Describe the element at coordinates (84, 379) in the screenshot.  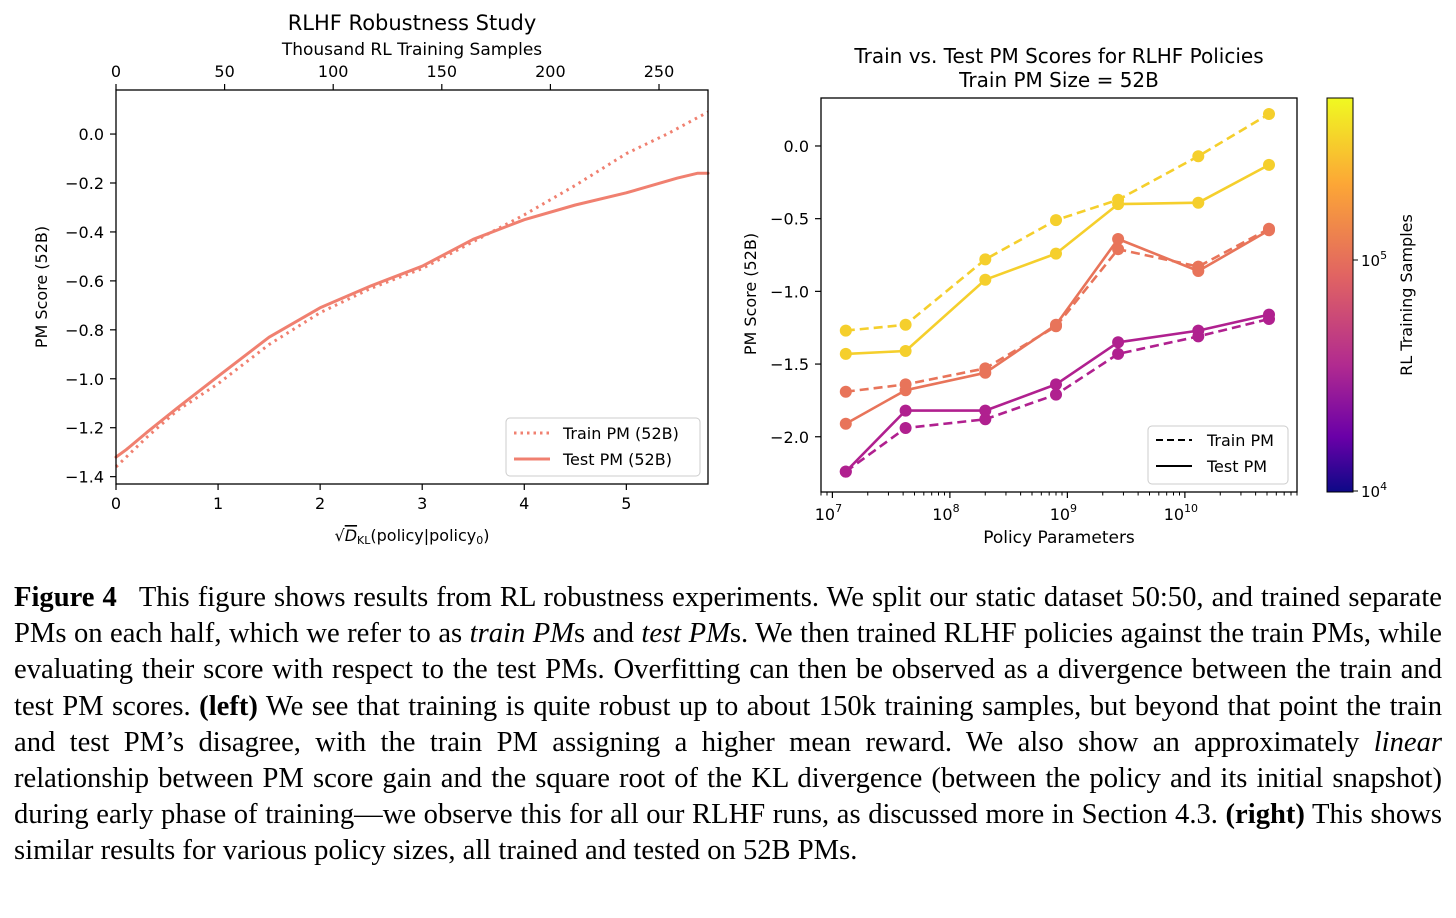
I see `left-y-tick-label: −1.0` at that location.